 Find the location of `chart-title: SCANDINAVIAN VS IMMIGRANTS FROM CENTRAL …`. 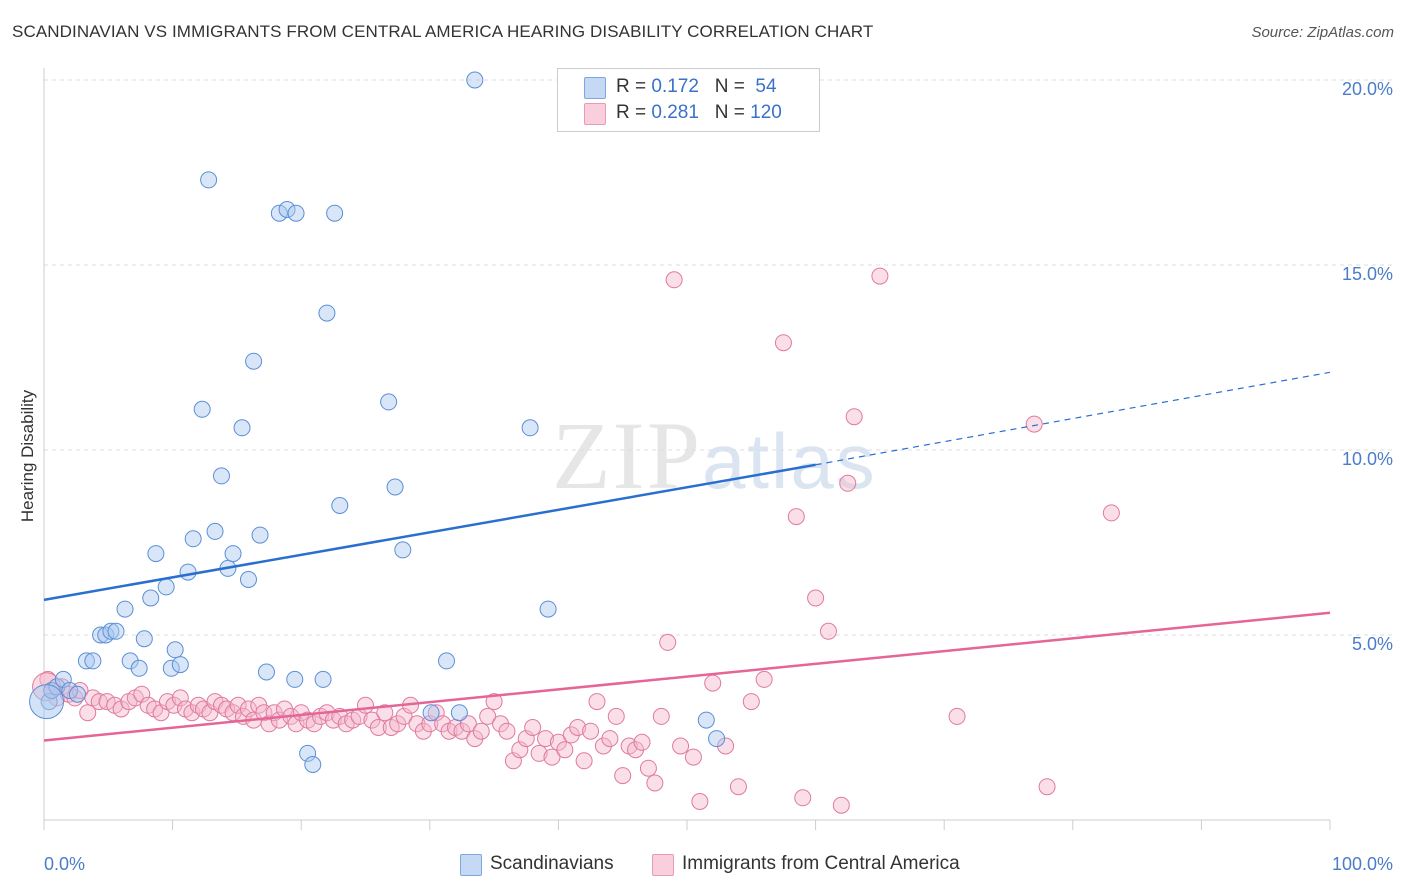

chart-title: SCANDINAVIAN VS IMMIGRANTS FROM CENTRAL … is located at coordinates (443, 31).